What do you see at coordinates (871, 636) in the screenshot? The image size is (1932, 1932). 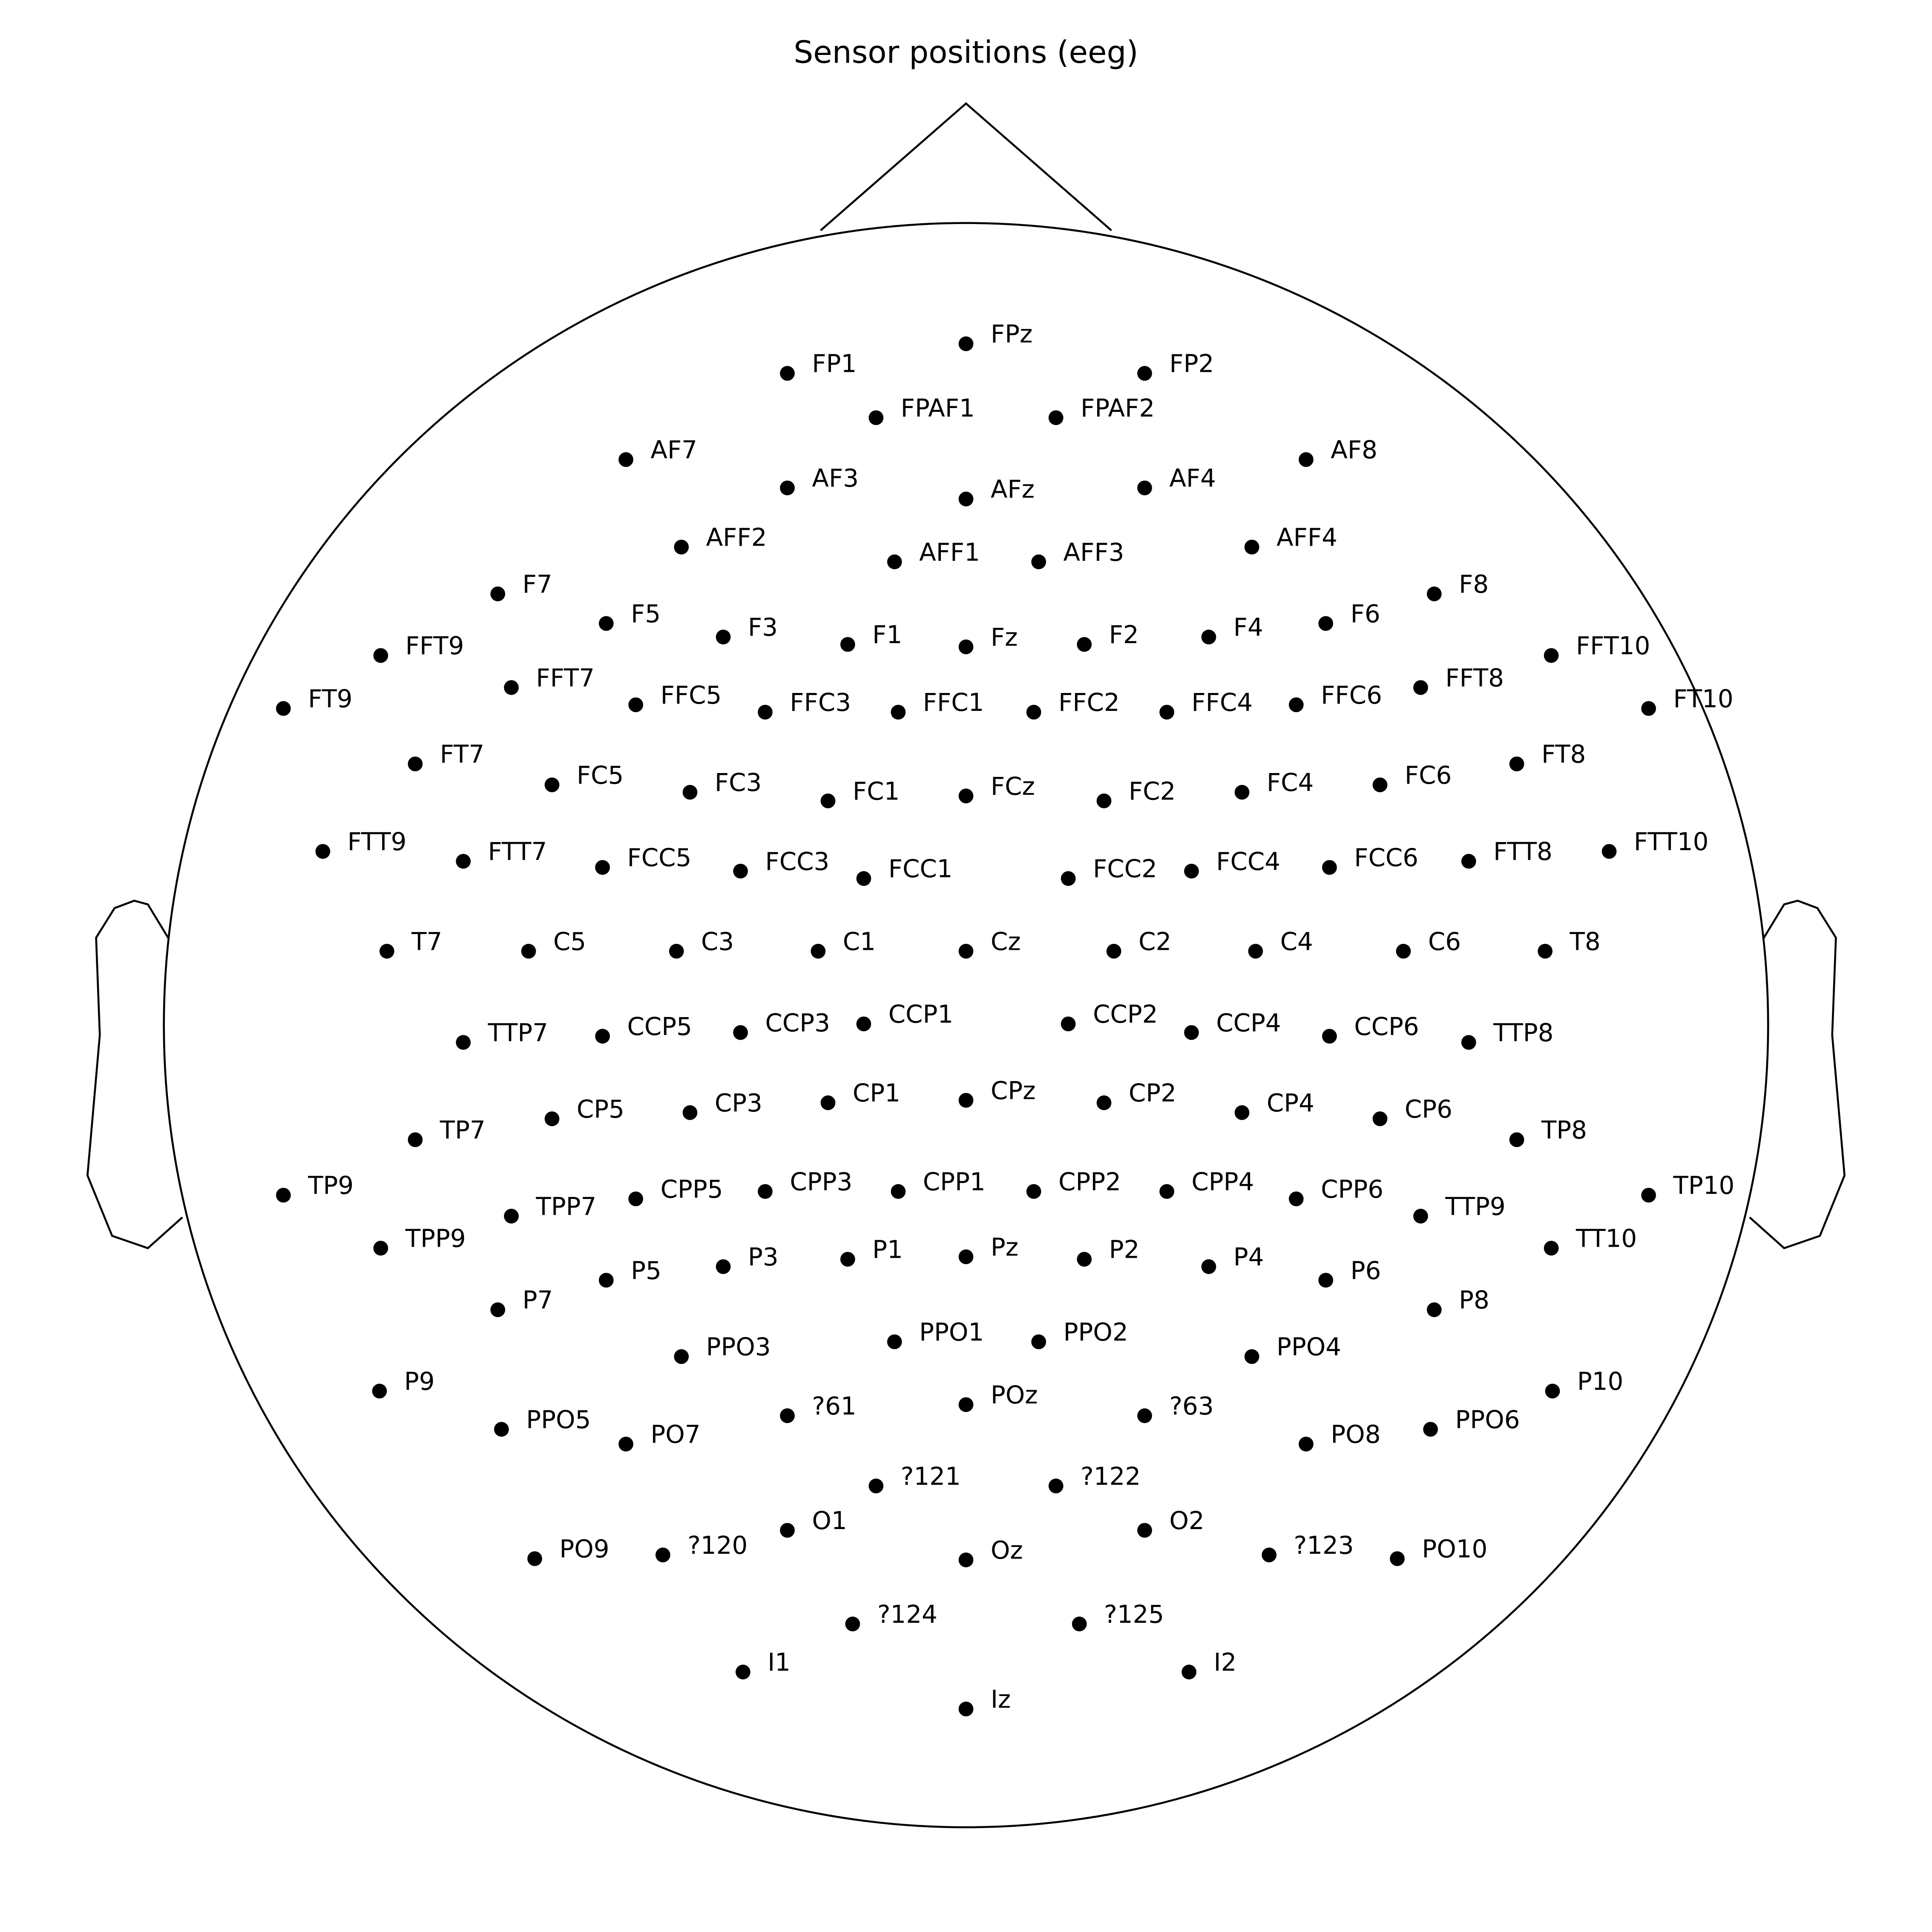 I see `sensor-f1: F1` at bounding box center [871, 636].